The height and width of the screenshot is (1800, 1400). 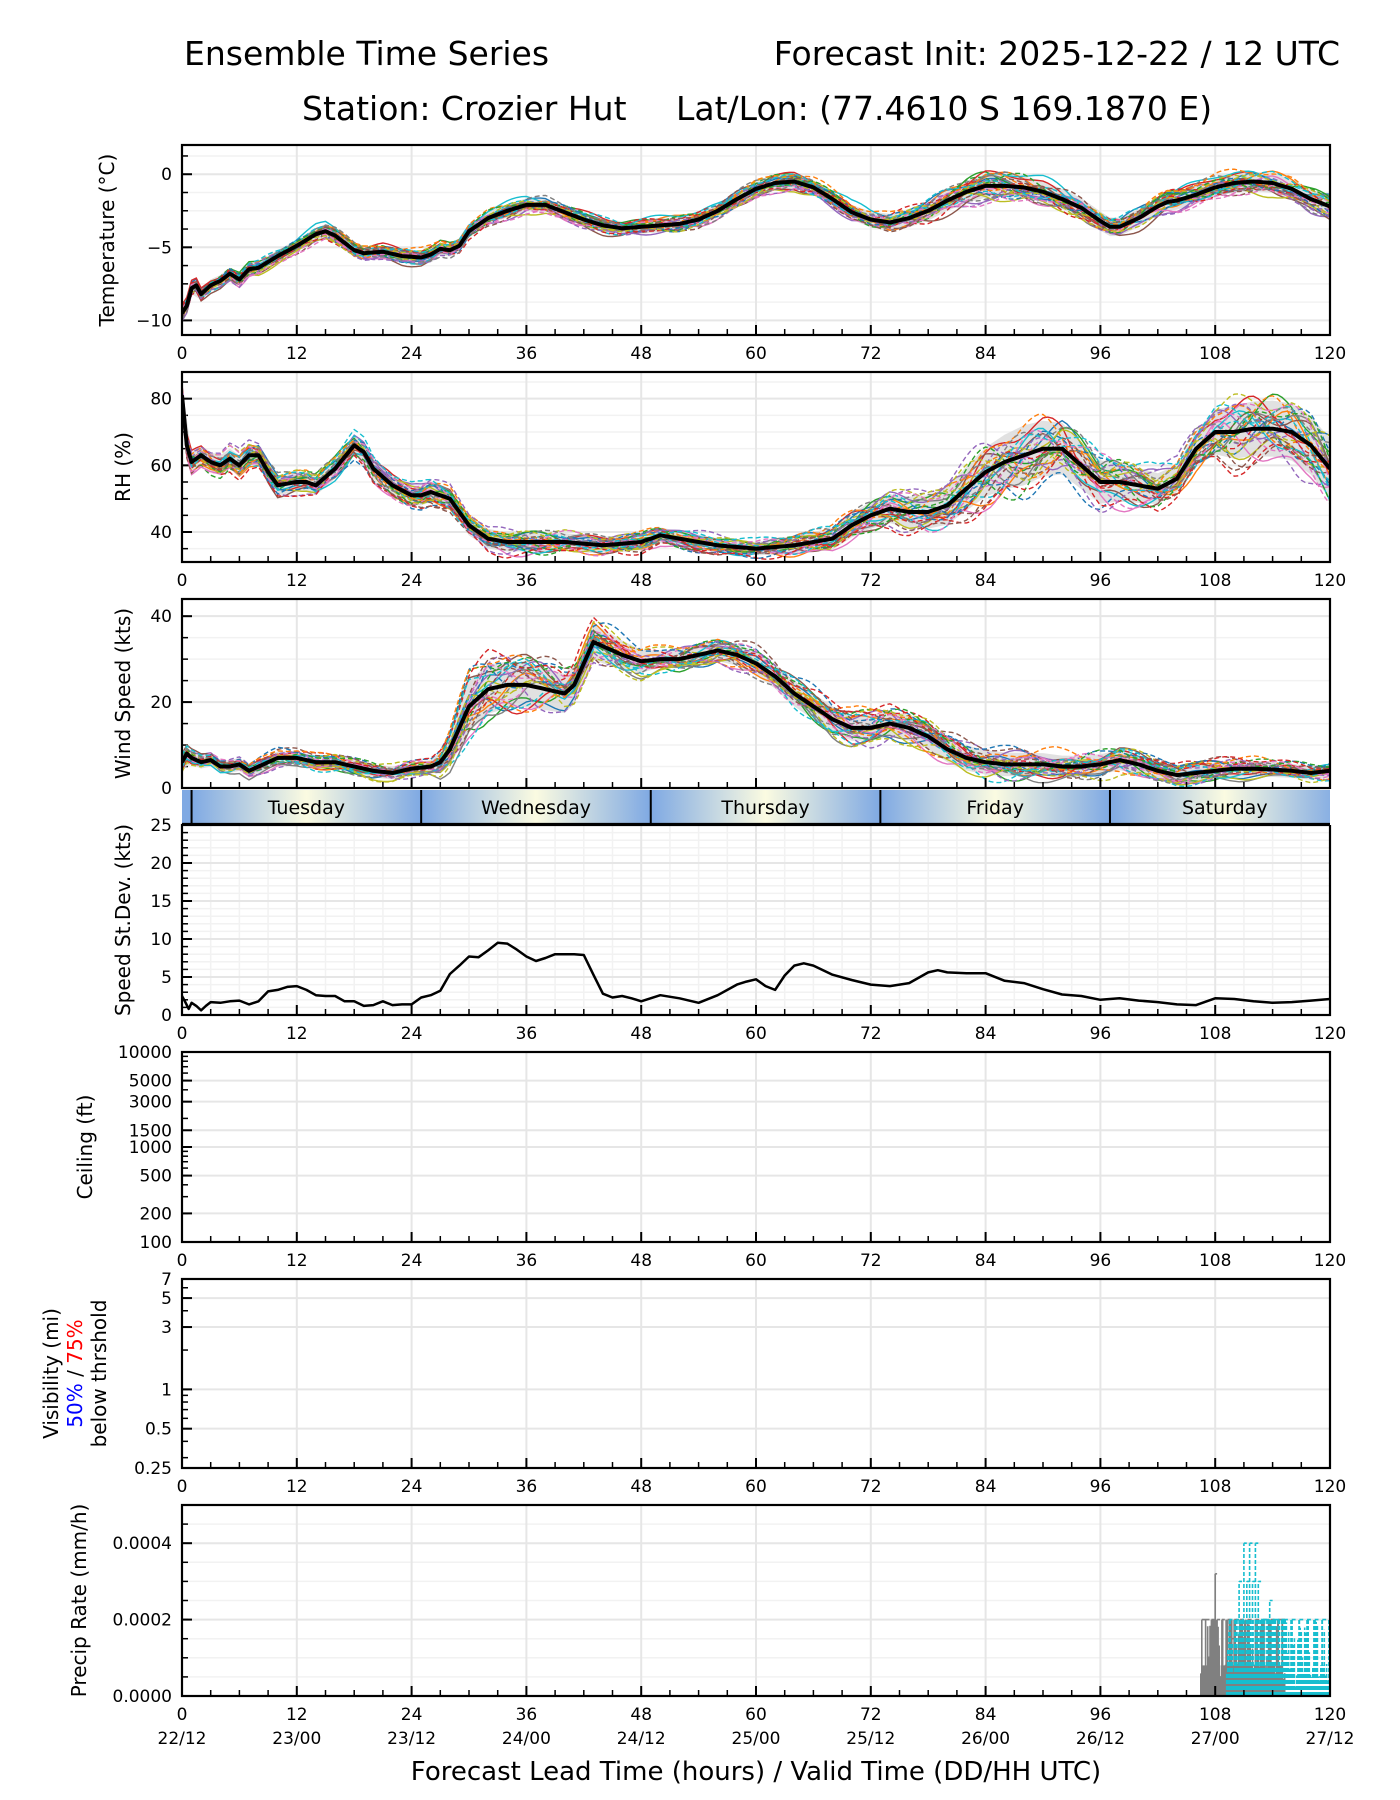 I want to click on y-tick-label: 7, so click(x=166, y=1280).